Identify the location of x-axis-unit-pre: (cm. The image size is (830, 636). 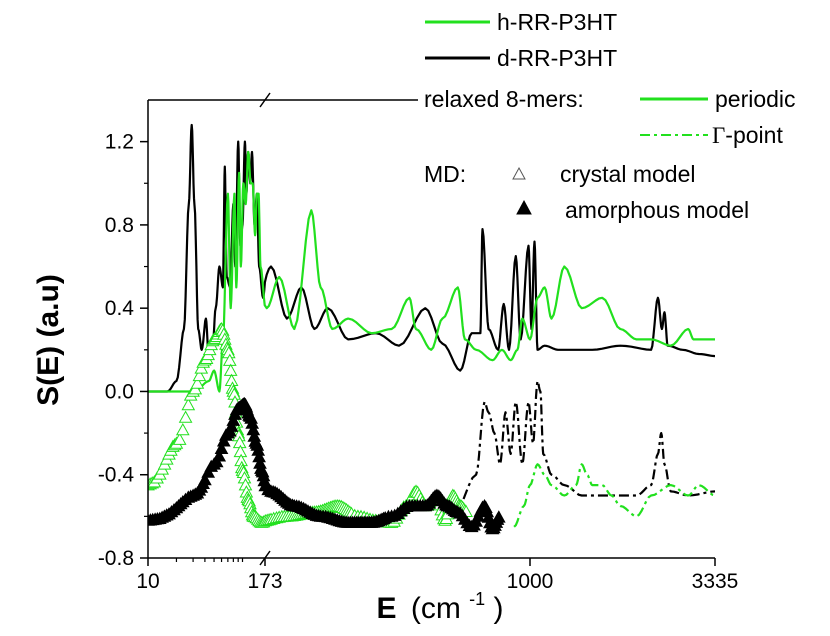
(436, 608).